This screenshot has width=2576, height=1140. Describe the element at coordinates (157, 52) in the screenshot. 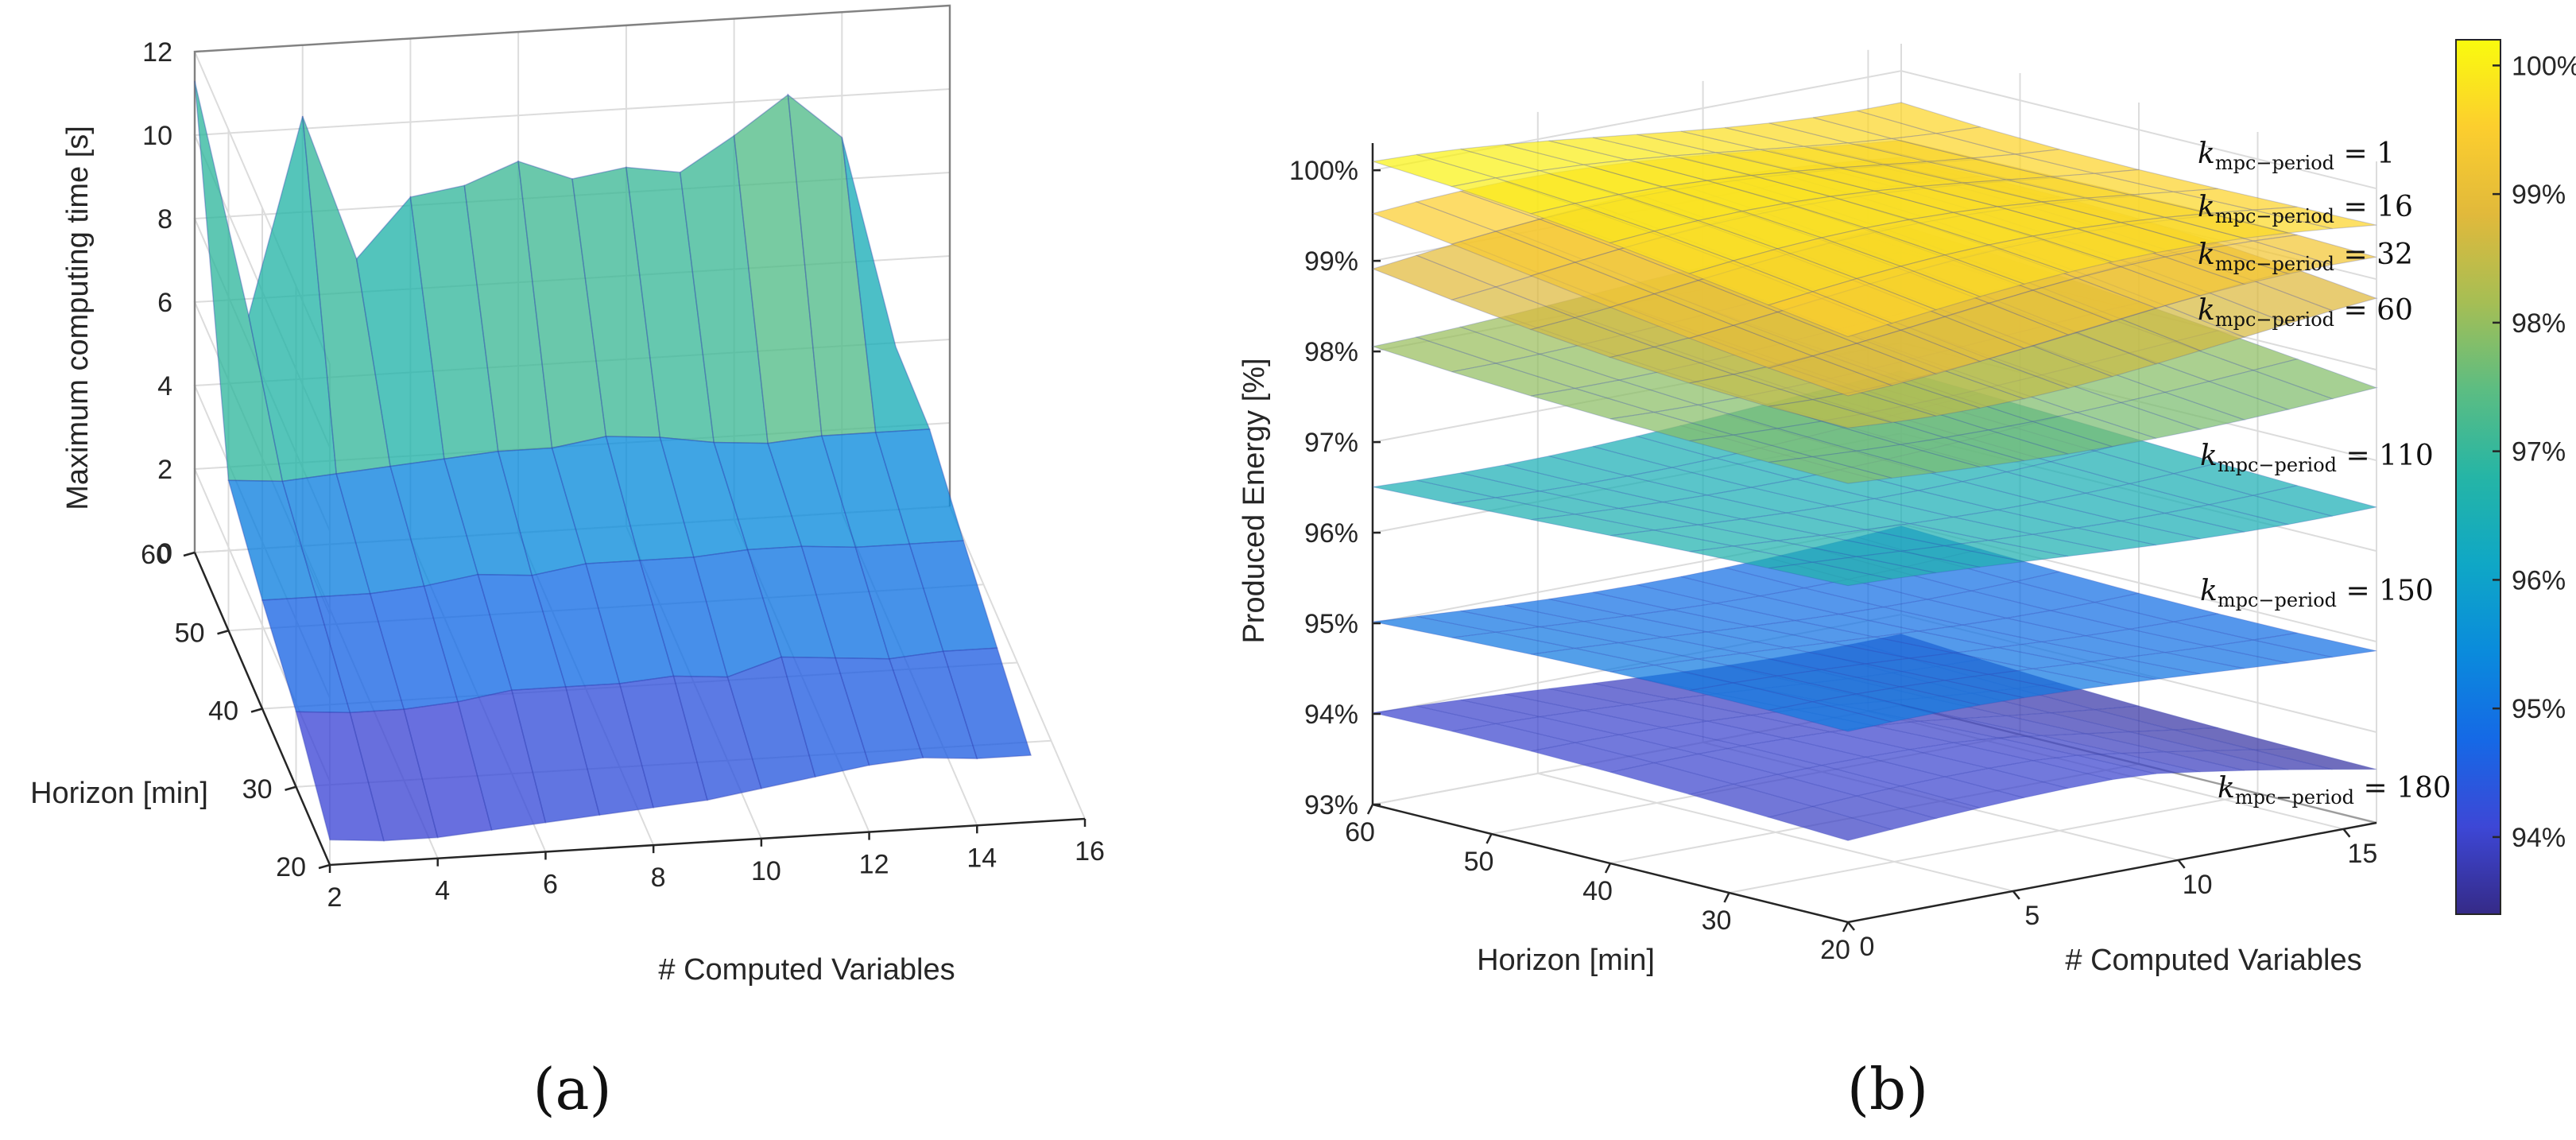

I see `z-tick-label: 12` at that location.